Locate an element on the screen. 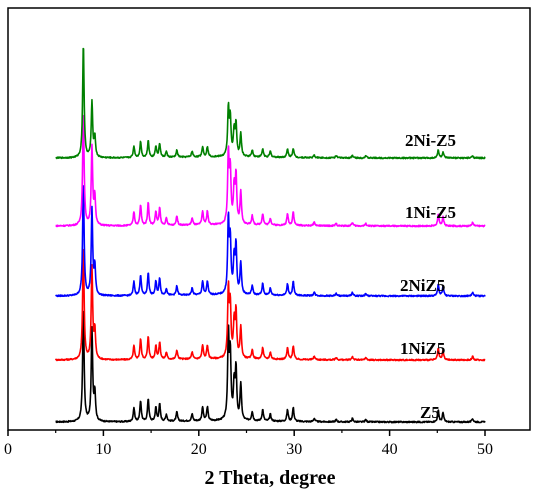 Image resolution: width=536 pixels, height=496 pixels. x-axis-ticks: 0 10 20 30 40 50 is located at coordinates (248, 444).